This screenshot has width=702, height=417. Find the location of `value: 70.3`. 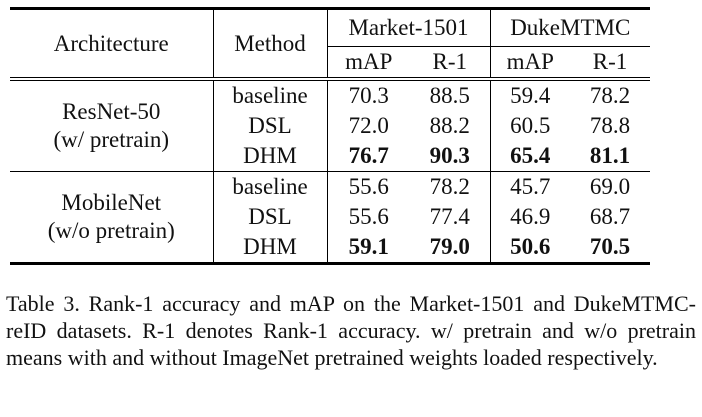

value: 70.3 is located at coordinates (368, 95).